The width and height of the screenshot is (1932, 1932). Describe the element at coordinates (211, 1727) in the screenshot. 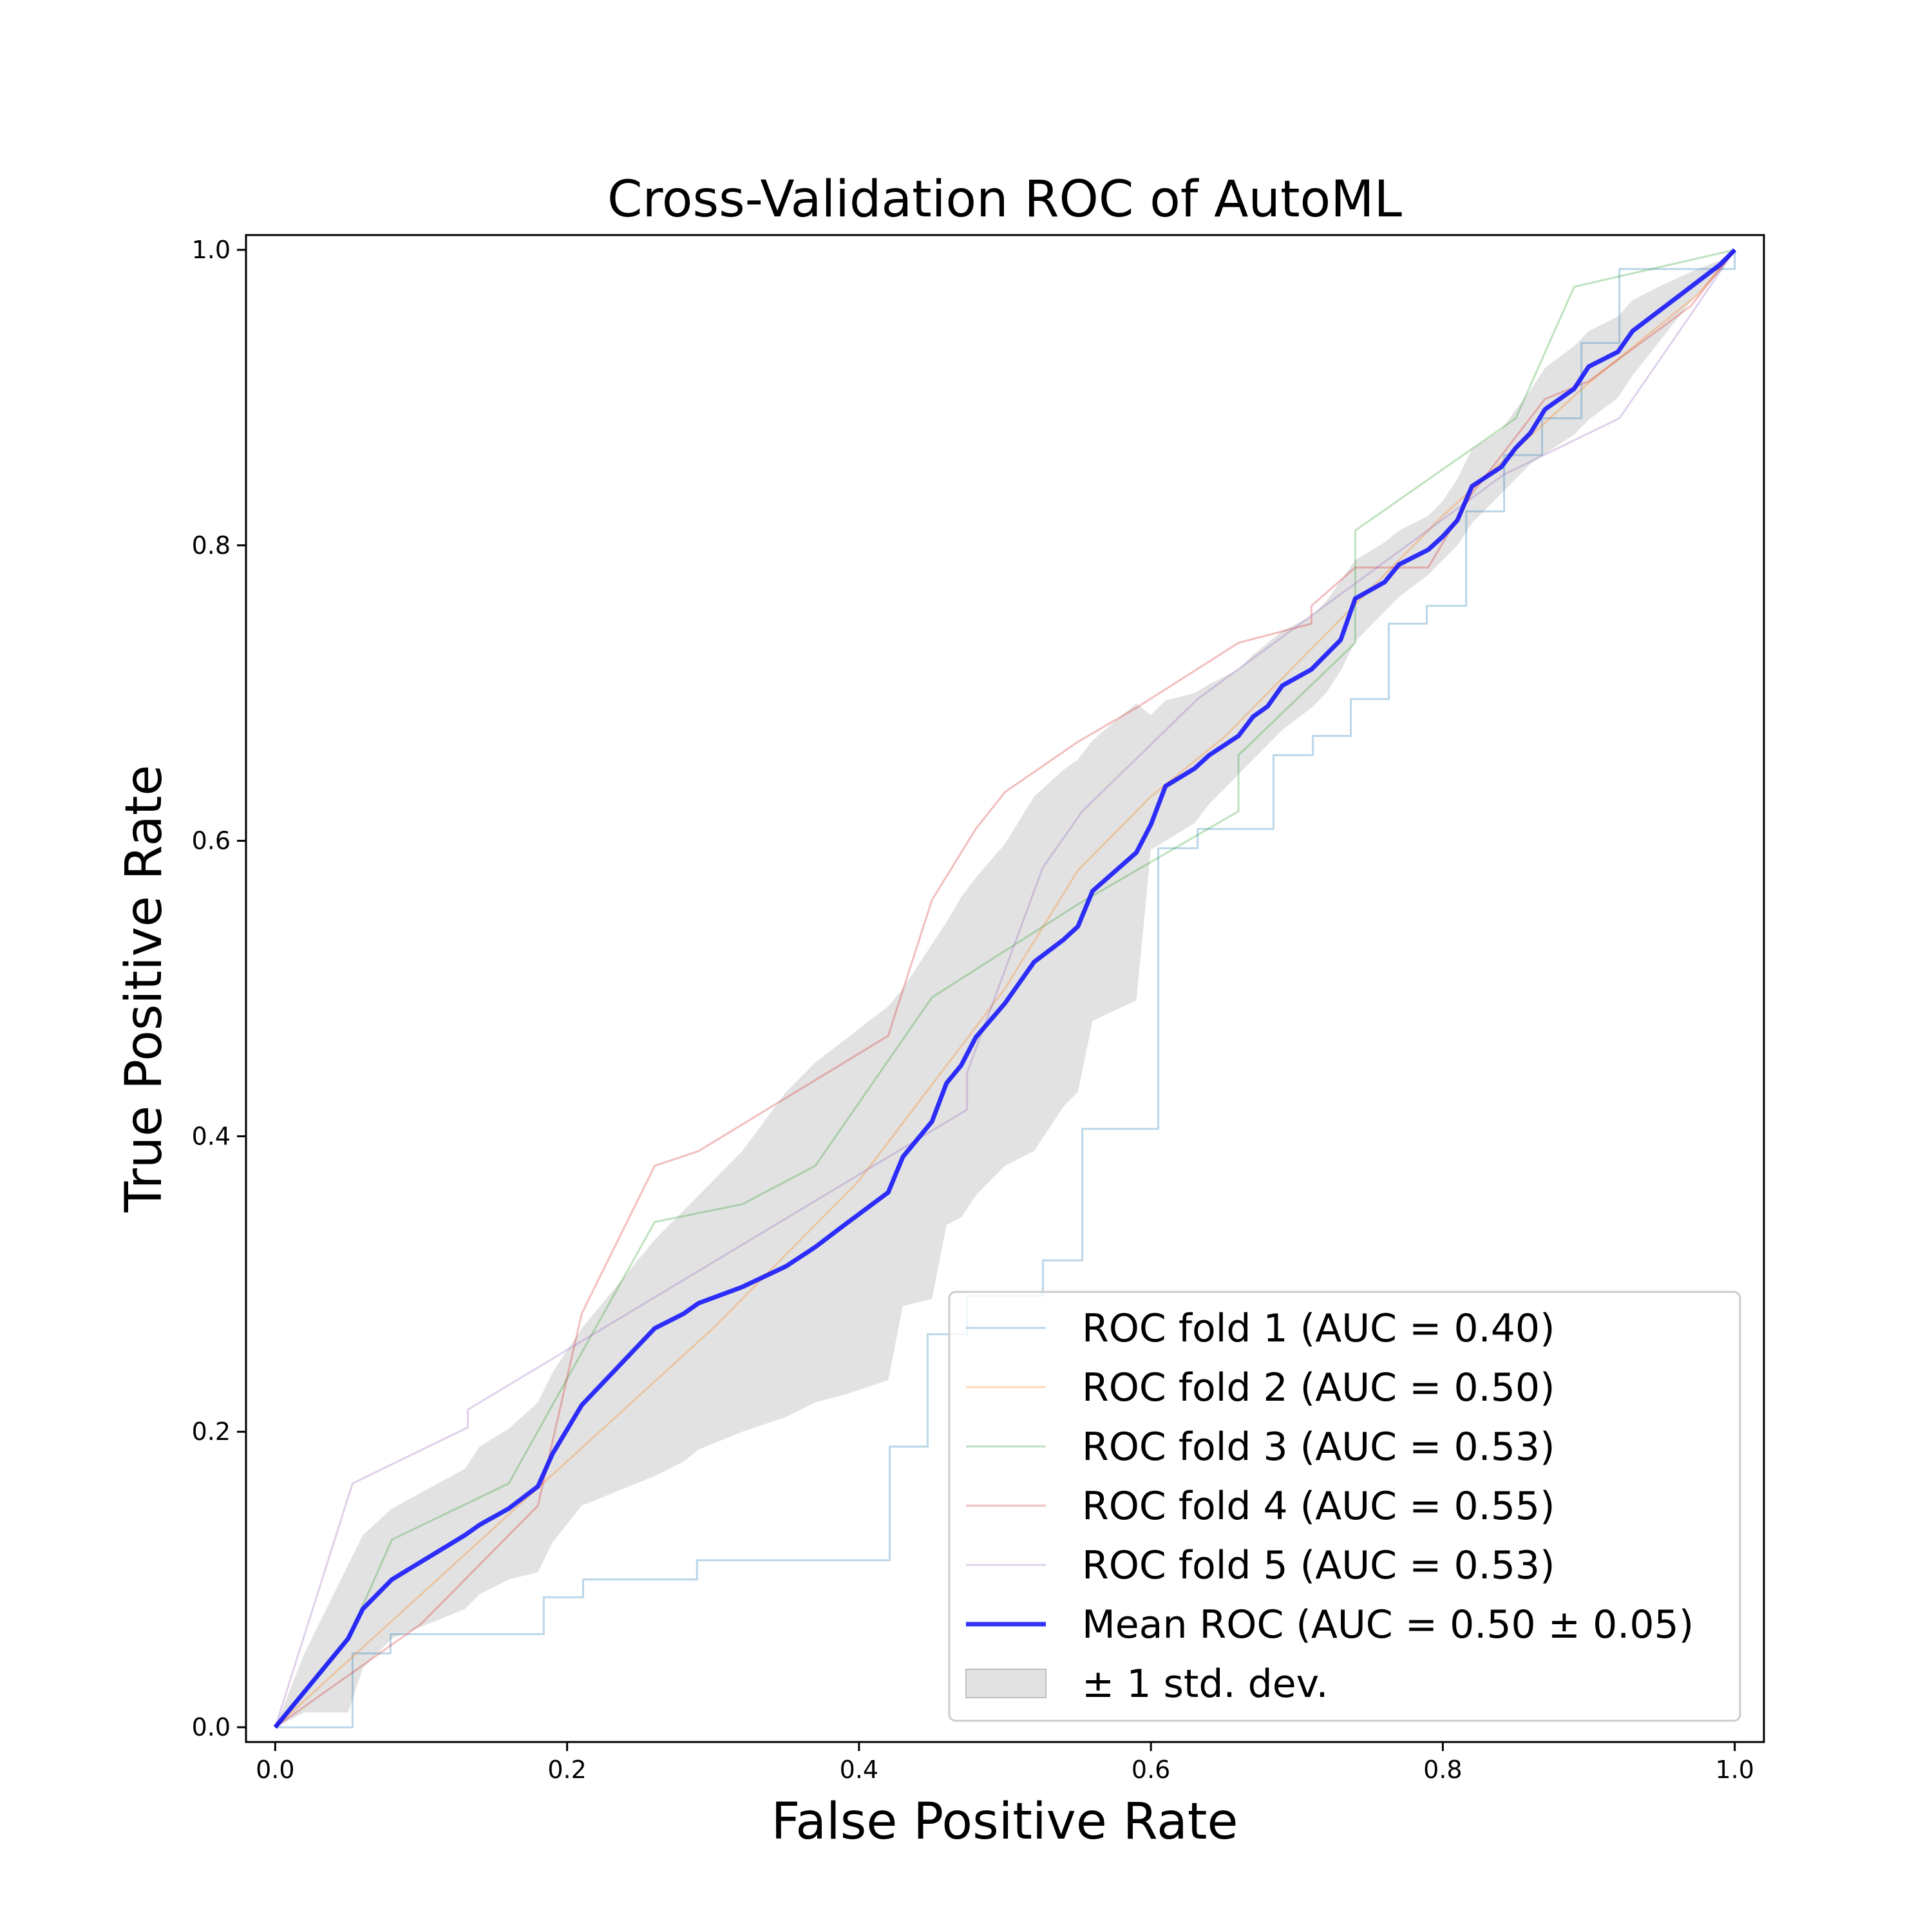

I see `y-tick-label: 0.0` at that location.